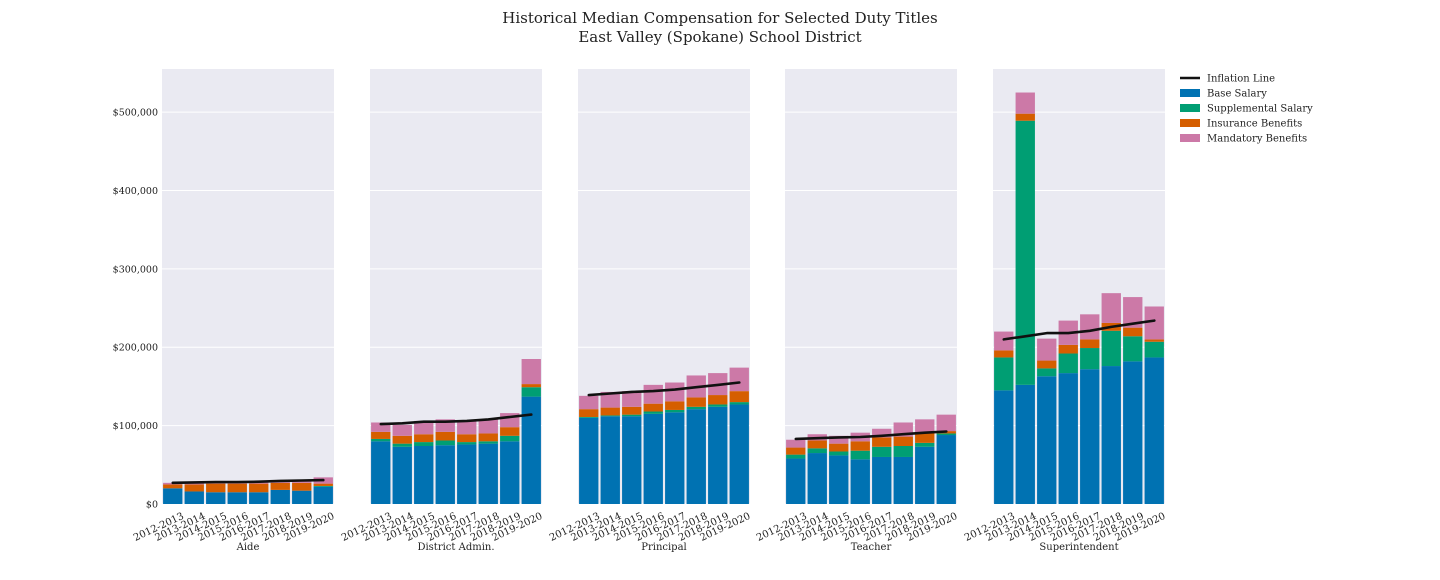 The width and height of the screenshot is (1440, 580). What do you see at coordinates (1227, 79) in the screenshot?
I see `legend-item: Inflation Line` at bounding box center [1227, 79].